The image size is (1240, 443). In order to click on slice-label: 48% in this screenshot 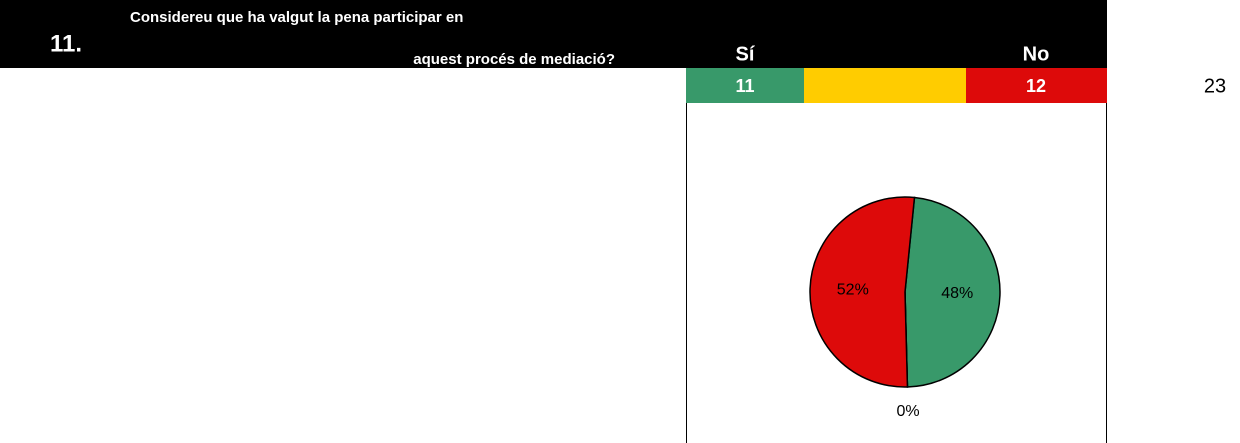, I will do `click(957, 293)`.